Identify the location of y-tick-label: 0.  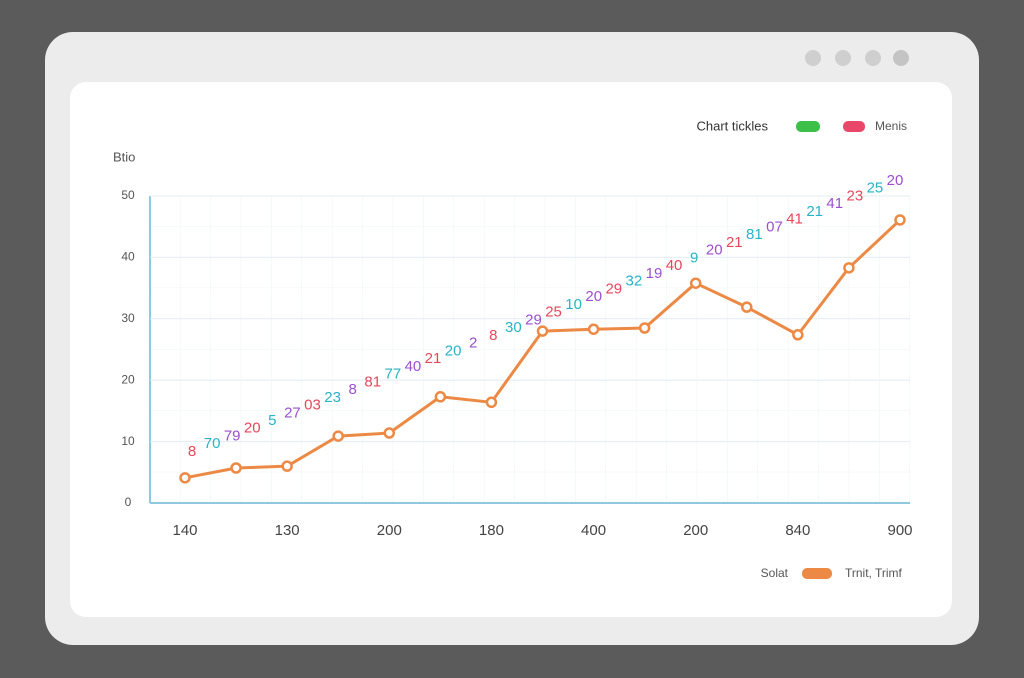
(128, 502).